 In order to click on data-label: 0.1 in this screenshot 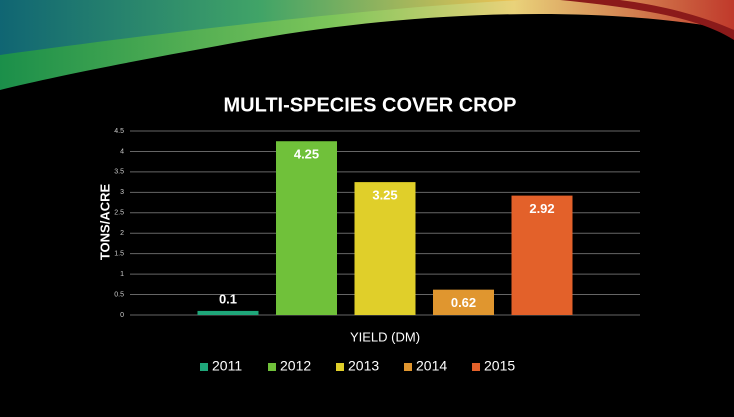, I will do `click(228, 298)`.